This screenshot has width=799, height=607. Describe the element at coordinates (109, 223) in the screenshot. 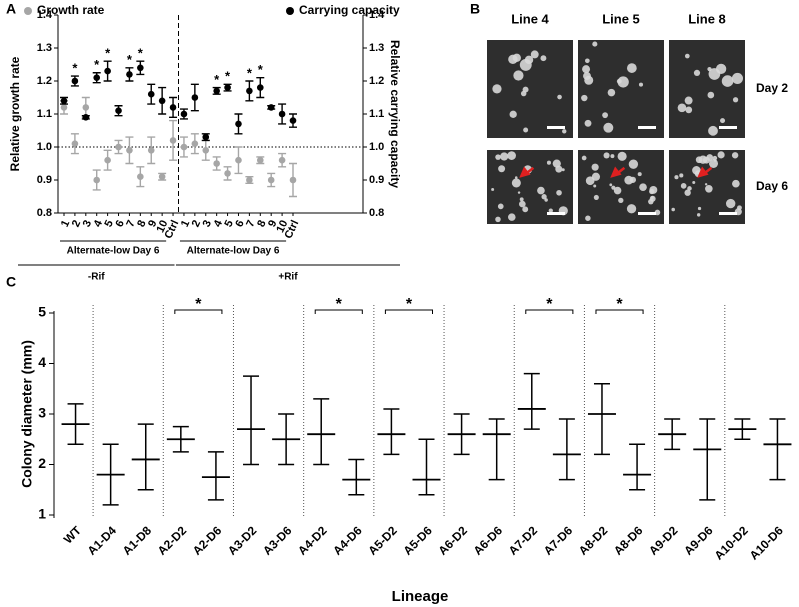

I see `x-tick-label: 5` at that location.